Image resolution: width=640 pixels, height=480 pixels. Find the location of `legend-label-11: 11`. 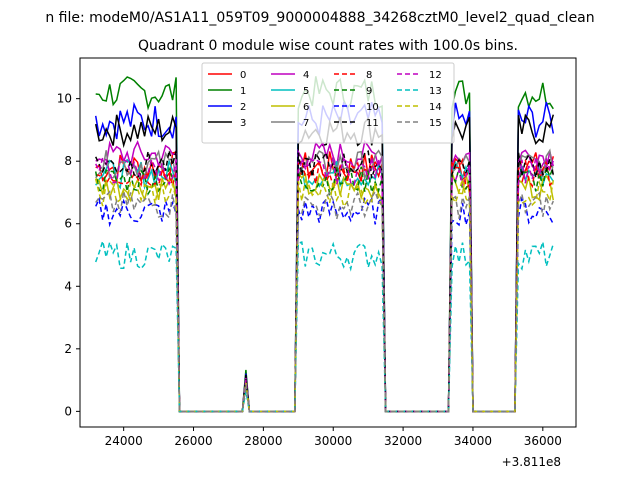

legend-label-11: 11 is located at coordinates (372, 123).